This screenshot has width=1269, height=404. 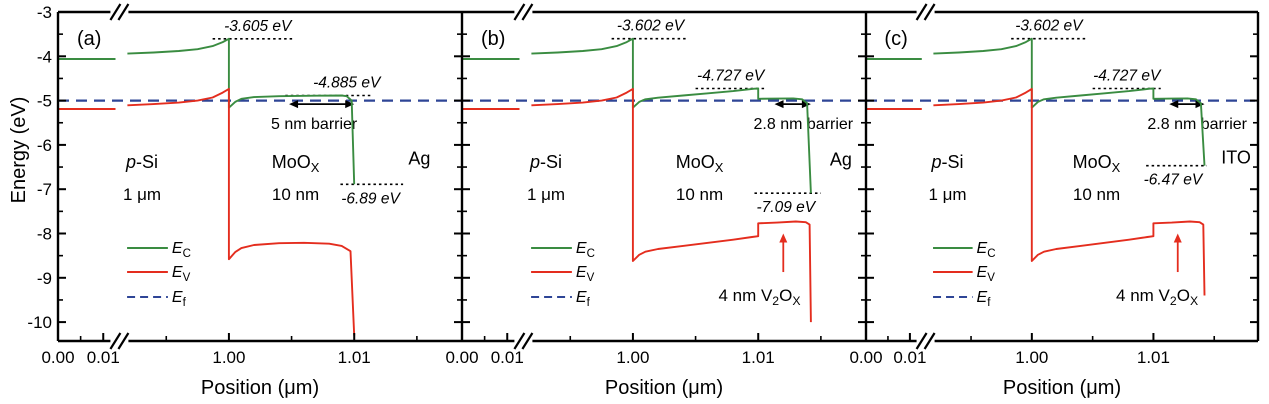 What do you see at coordinates (19, 150) in the screenshot?
I see `y-axis-title: Energy (eV)` at bounding box center [19, 150].